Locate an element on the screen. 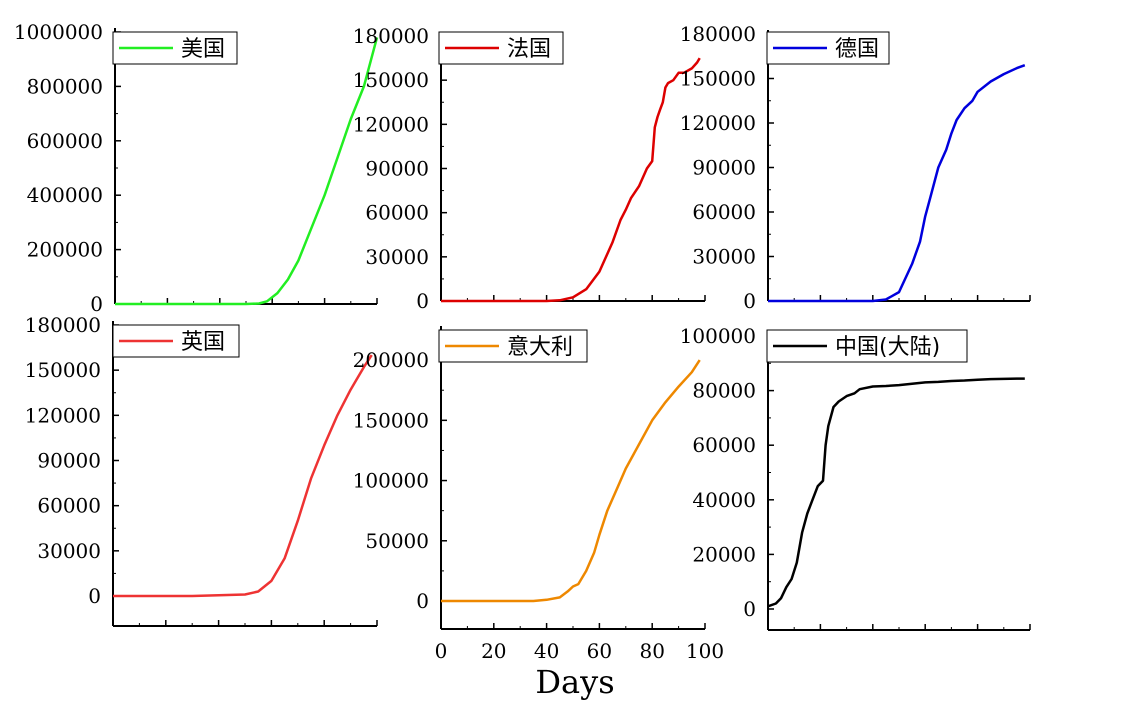  legend-label: 美国 is located at coordinates (203, 49).